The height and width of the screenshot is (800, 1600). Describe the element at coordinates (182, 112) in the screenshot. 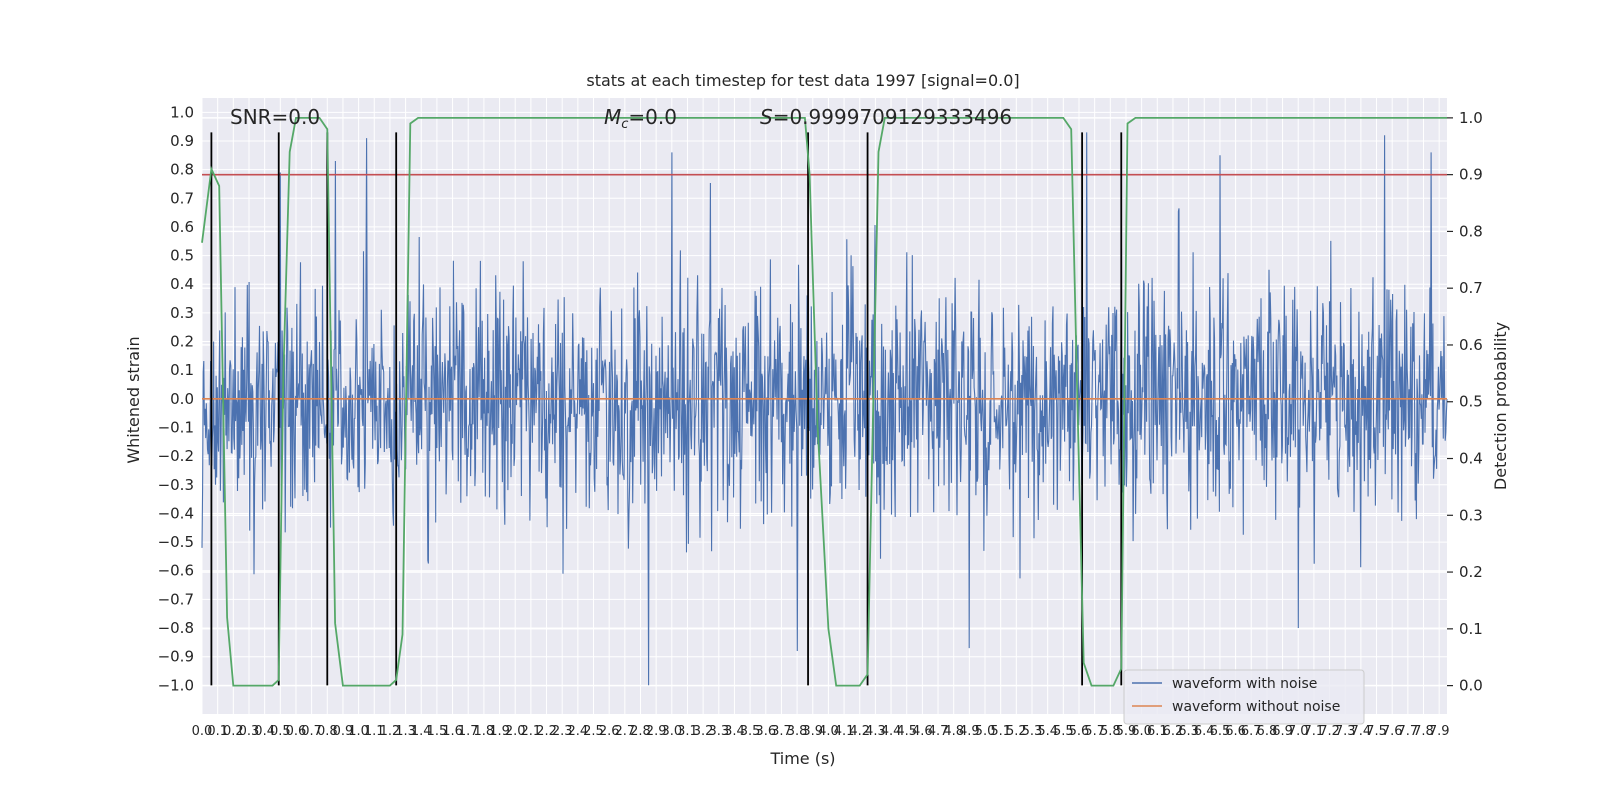

I see `y-tick-label: 1.0` at that location.